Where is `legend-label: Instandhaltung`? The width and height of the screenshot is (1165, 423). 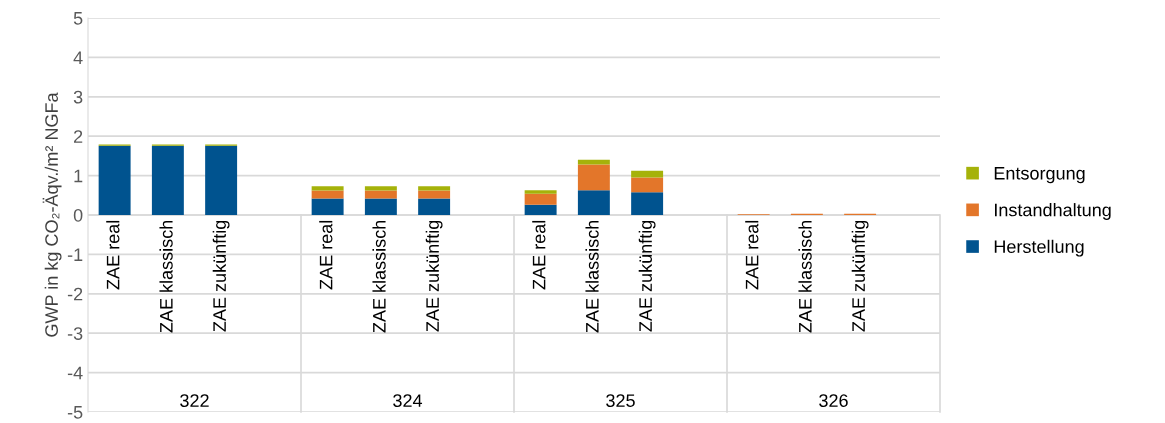
legend-label: Instandhaltung is located at coordinates (1053, 211).